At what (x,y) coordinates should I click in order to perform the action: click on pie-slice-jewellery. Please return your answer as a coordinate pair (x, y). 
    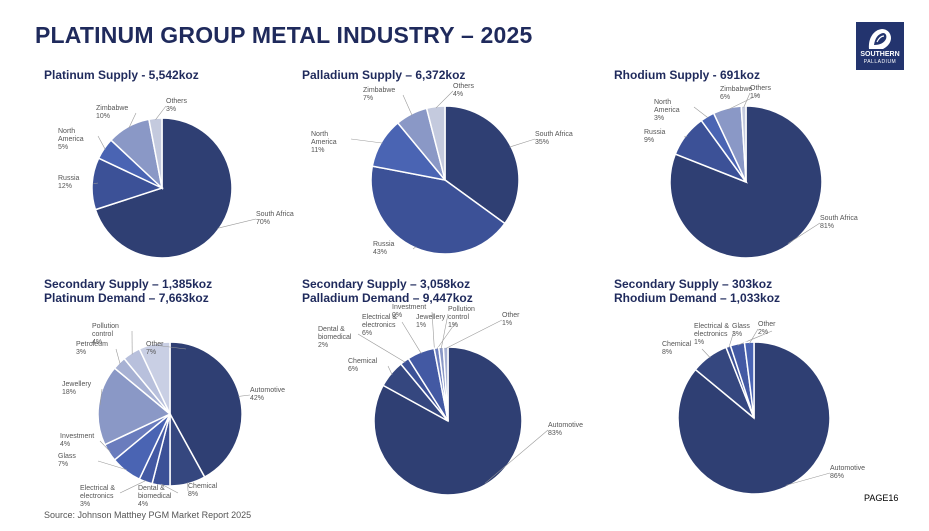
    Looking at the image, I should click on (134, 406).